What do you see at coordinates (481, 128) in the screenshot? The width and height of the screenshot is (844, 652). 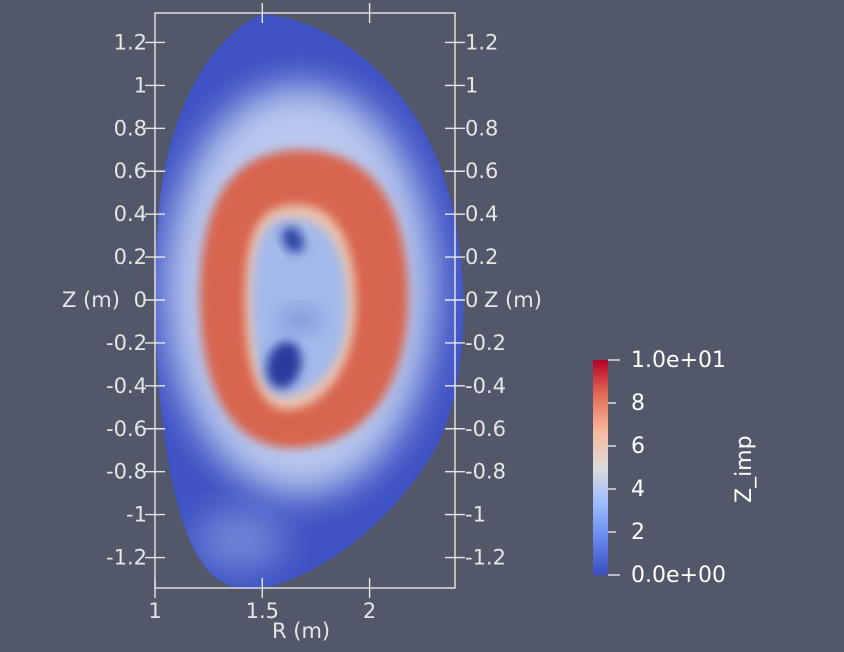 I see `right-z-tick-label: 0.8` at bounding box center [481, 128].